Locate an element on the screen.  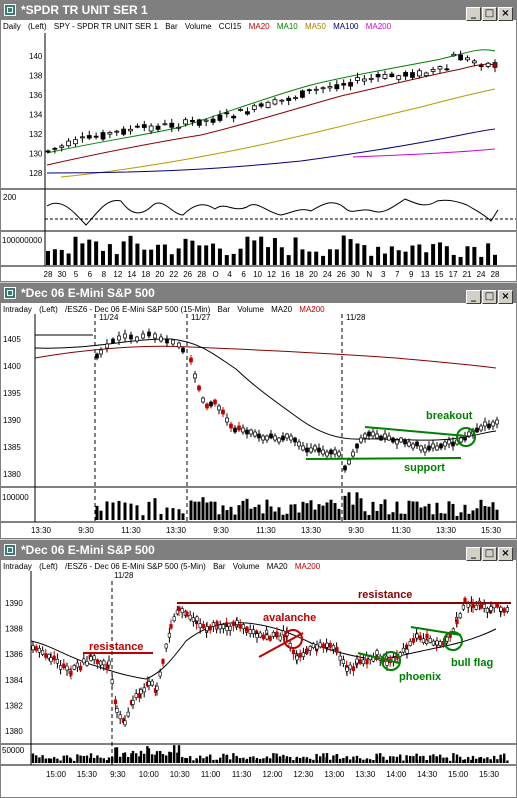
window-titlebar: *SPDR TR UNIT SER 1 _ □ × is located at coordinates (258, 11).